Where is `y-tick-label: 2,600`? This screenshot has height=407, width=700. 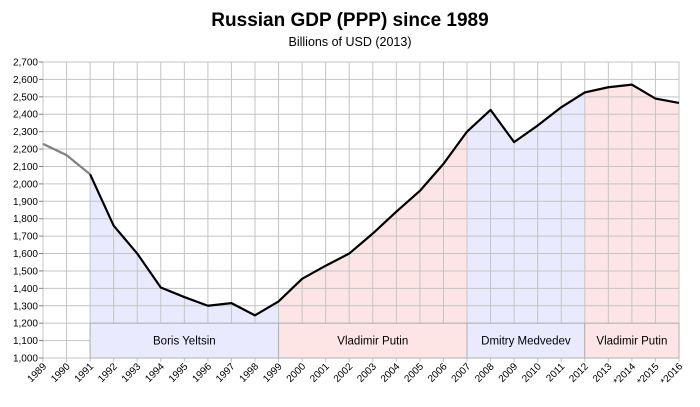
y-tick-label: 2,600 is located at coordinates (25, 80).